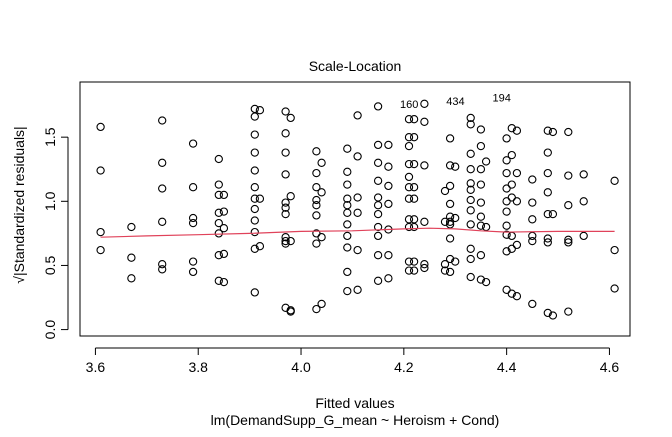  What do you see at coordinates (610, 367) in the screenshot?
I see `x-tick-label: 4.6` at bounding box center [610, 367].